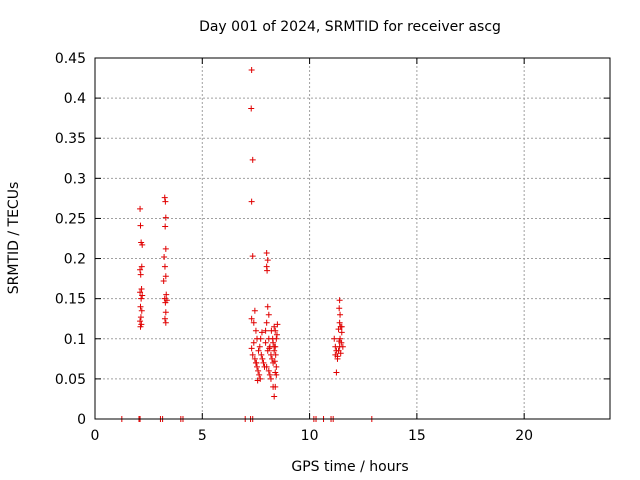  I want to click on y-tick-label: 0.35, so click(70, 139).